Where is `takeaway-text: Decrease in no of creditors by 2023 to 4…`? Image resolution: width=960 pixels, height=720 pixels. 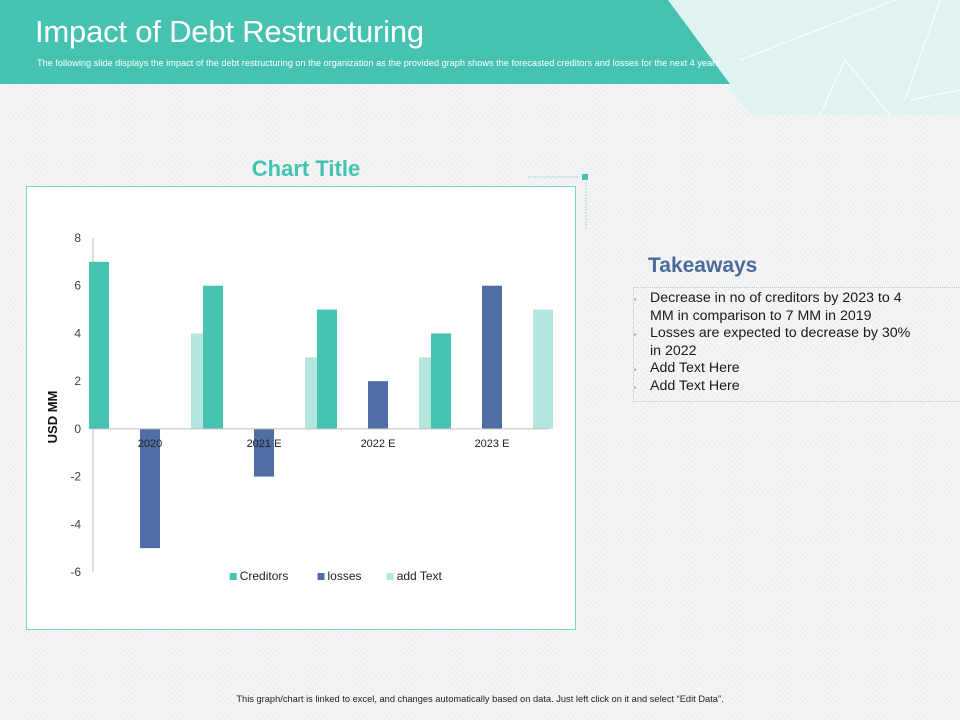 takeaway-text: Decrease in no of creditors by 2023 to 4… is located at coordinates (776, 307).